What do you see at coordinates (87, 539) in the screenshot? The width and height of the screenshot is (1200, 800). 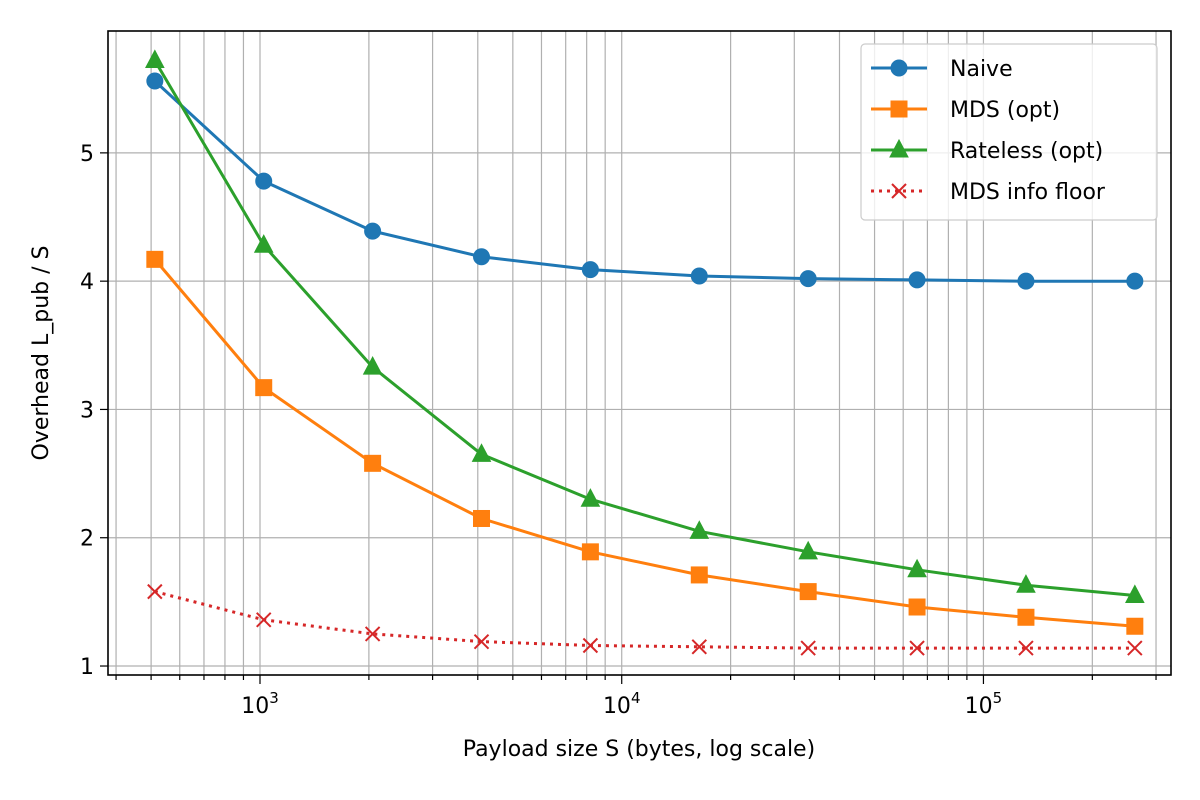 I see `y-tick-label: 2` at bounding box center [87, 539].